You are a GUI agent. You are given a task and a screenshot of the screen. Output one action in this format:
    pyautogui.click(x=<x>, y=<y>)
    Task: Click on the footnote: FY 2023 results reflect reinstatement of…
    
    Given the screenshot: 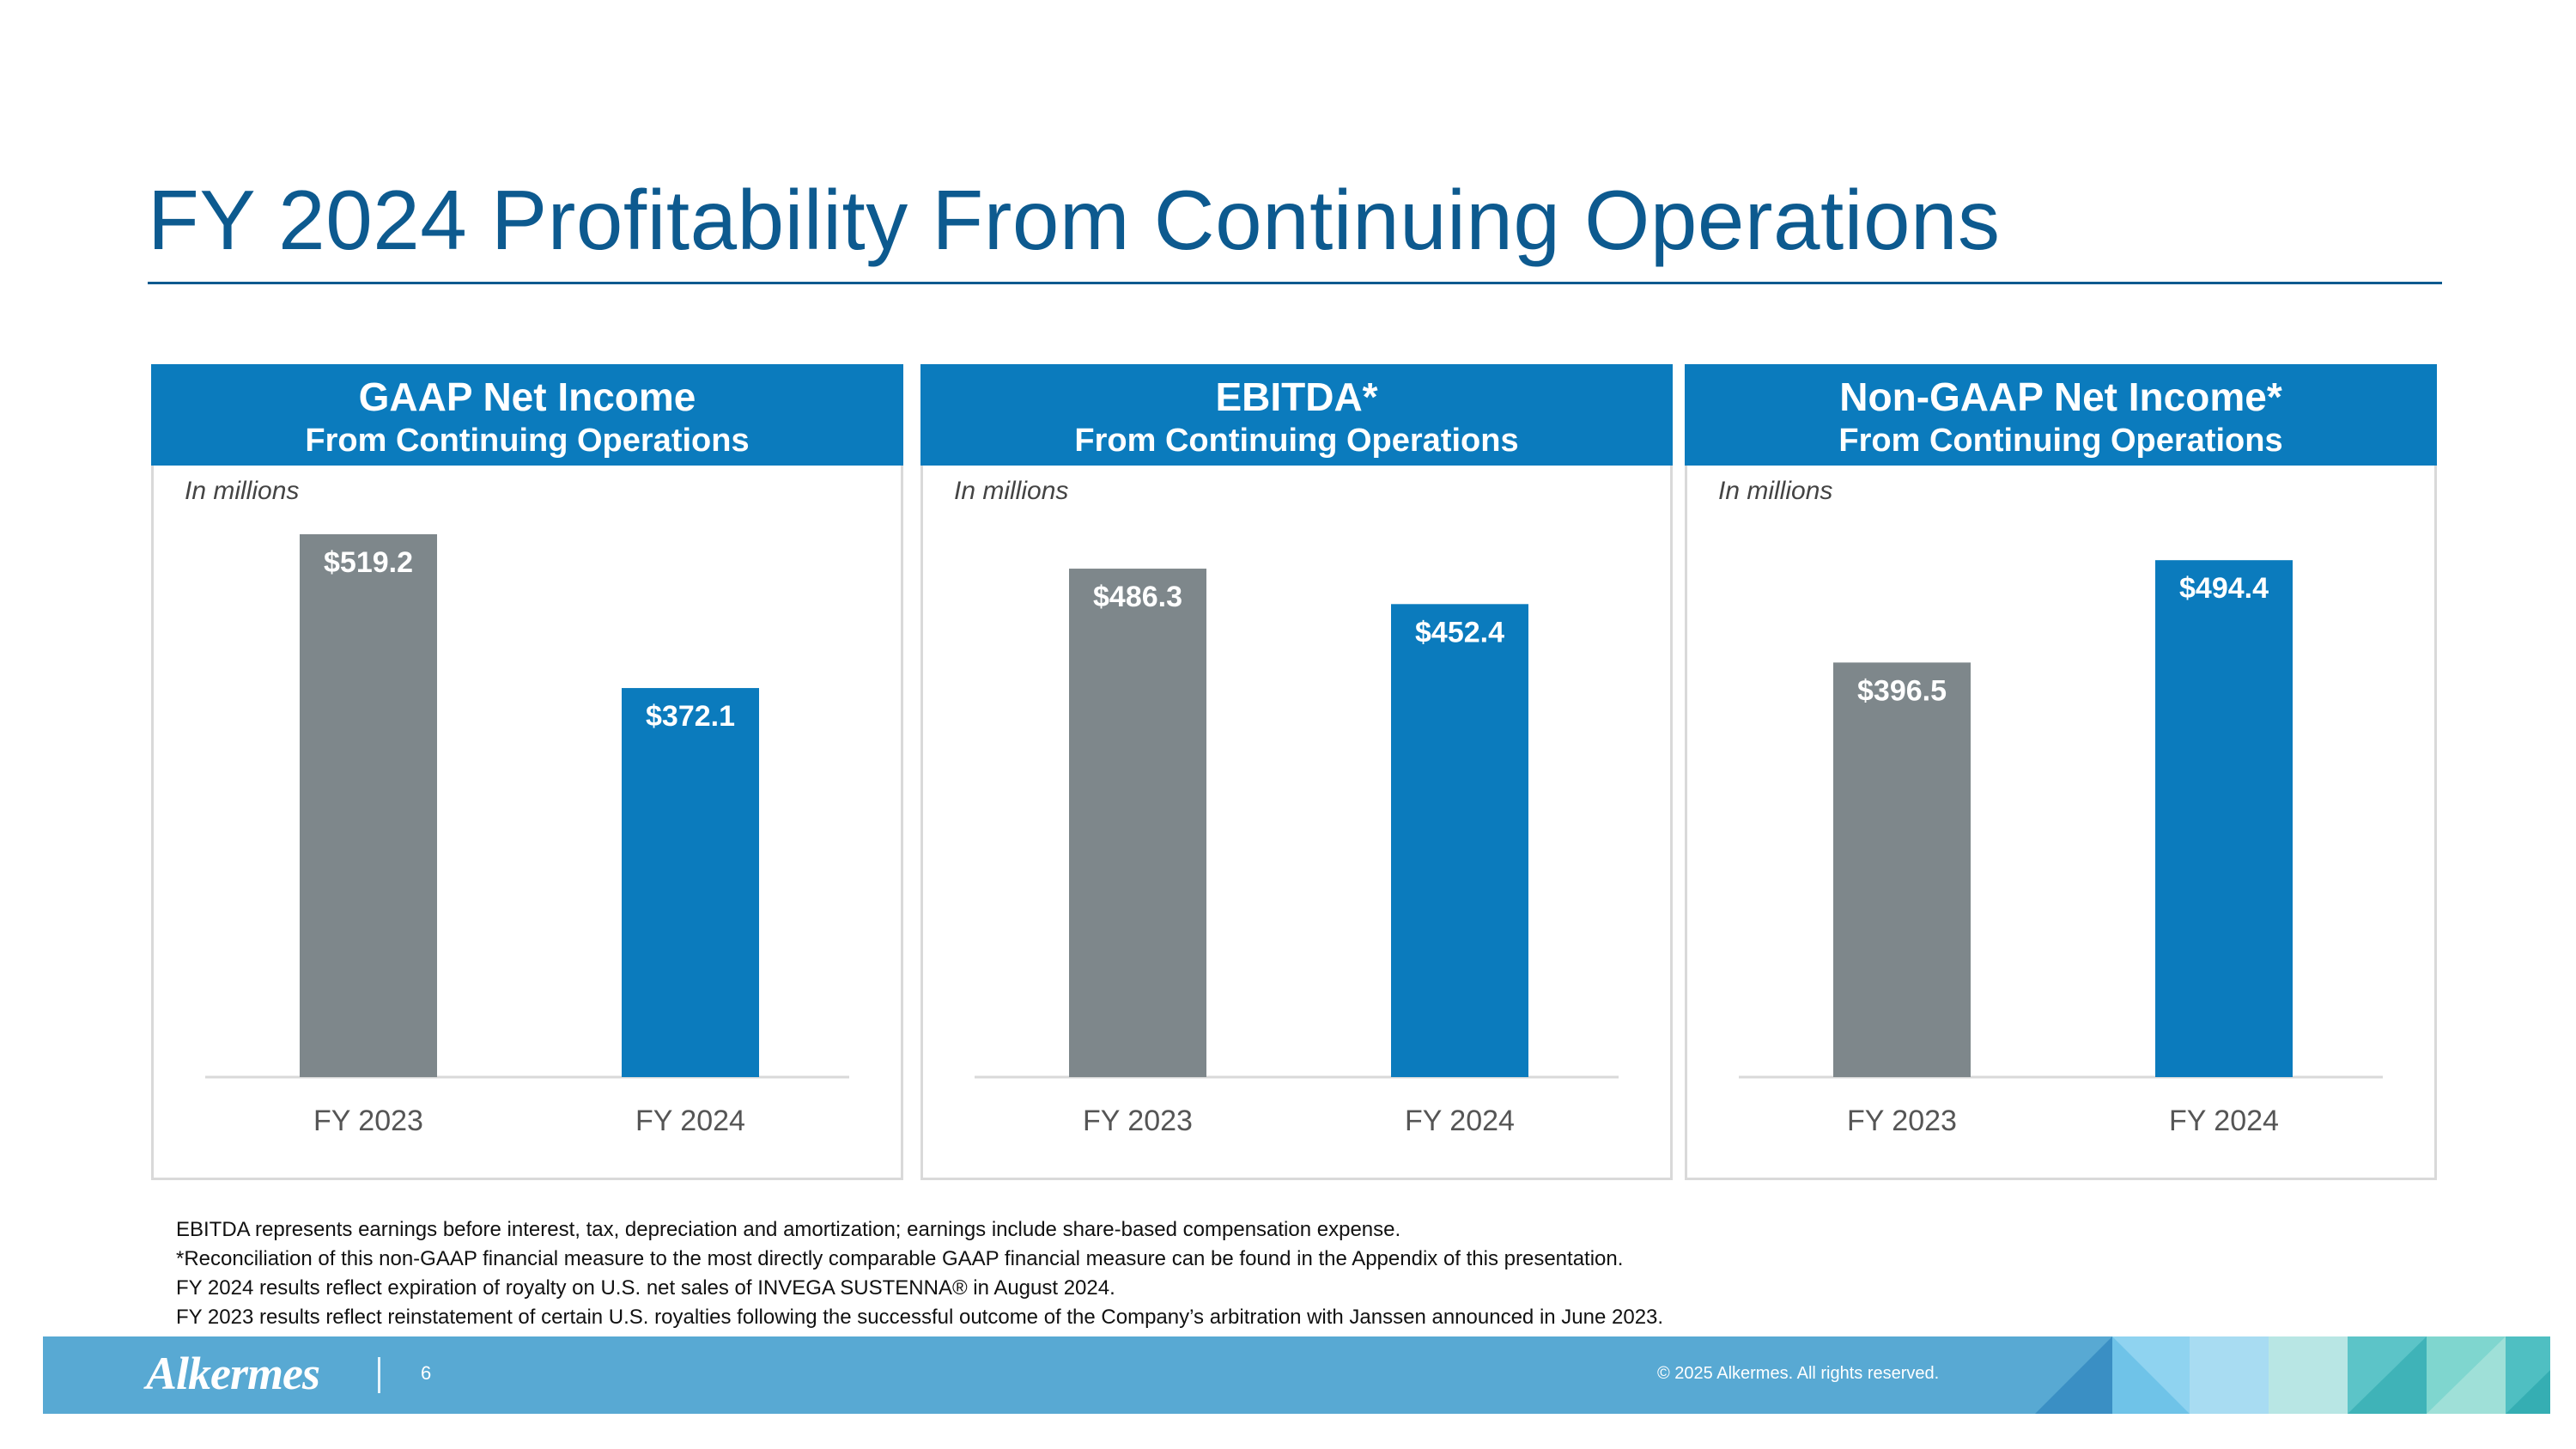 What is the action you would take?
    pyautogui.click(x=920, y=1317)
    